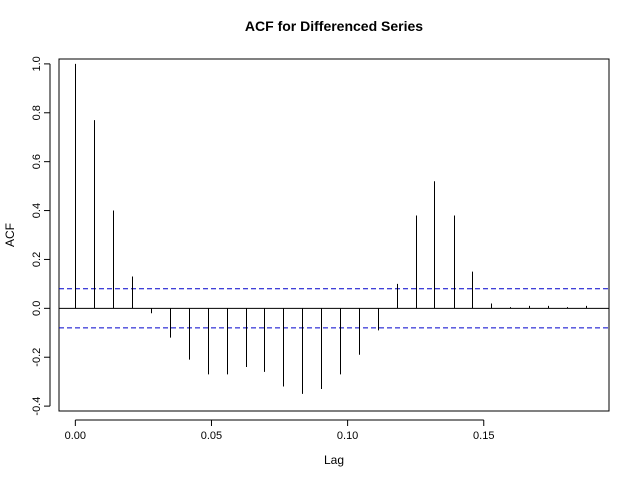 The image size is (640, 480). Describe the element at coordinates (37, 406) in the screenshot. I see `y-tick-label: -0.4` at that location.